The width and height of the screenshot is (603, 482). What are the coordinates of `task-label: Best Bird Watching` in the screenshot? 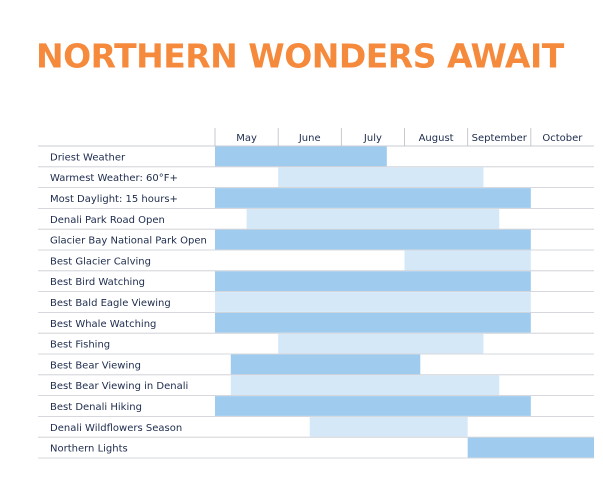 It's located at (97, 282).